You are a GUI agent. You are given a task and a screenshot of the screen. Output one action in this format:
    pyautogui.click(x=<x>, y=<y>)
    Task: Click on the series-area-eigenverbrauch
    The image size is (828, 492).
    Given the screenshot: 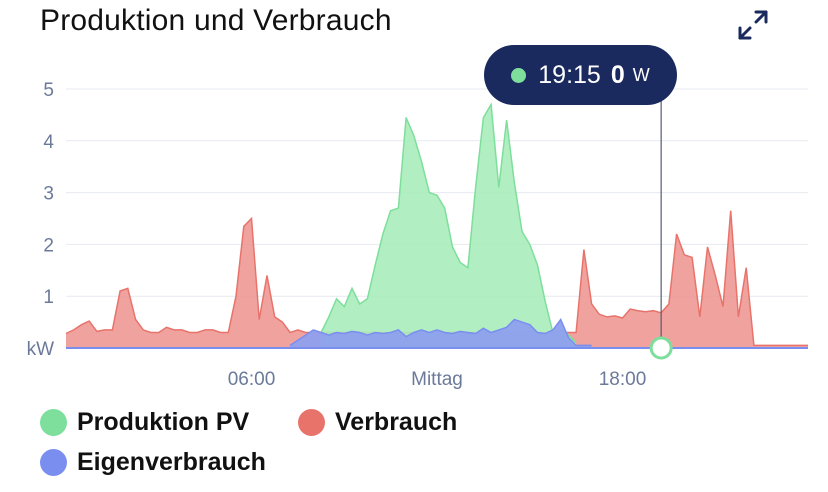 What is the action you would take?
    pyautogui.click(x=441, y=333)
    